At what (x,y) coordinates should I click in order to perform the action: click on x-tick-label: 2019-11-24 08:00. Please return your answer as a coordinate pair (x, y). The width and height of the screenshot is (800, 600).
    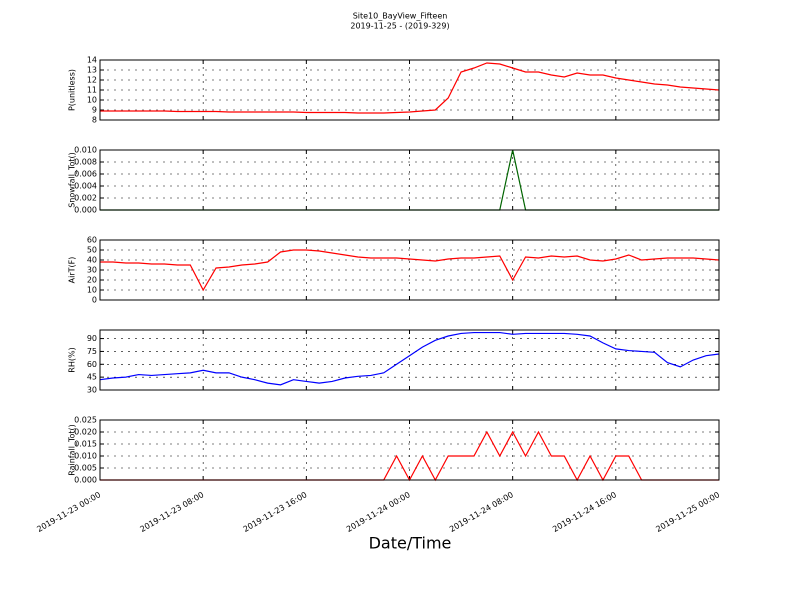
    Looking at the image, I should click on (481, 512).